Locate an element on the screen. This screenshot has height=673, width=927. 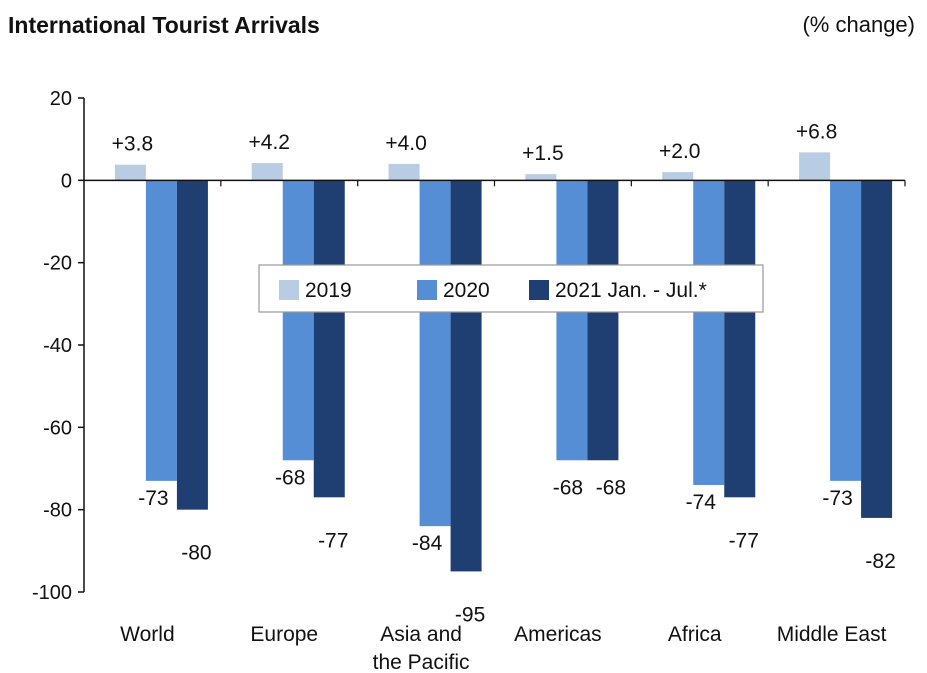
bar-2021-jan-jul--0 is located at coordinates (192, 345).